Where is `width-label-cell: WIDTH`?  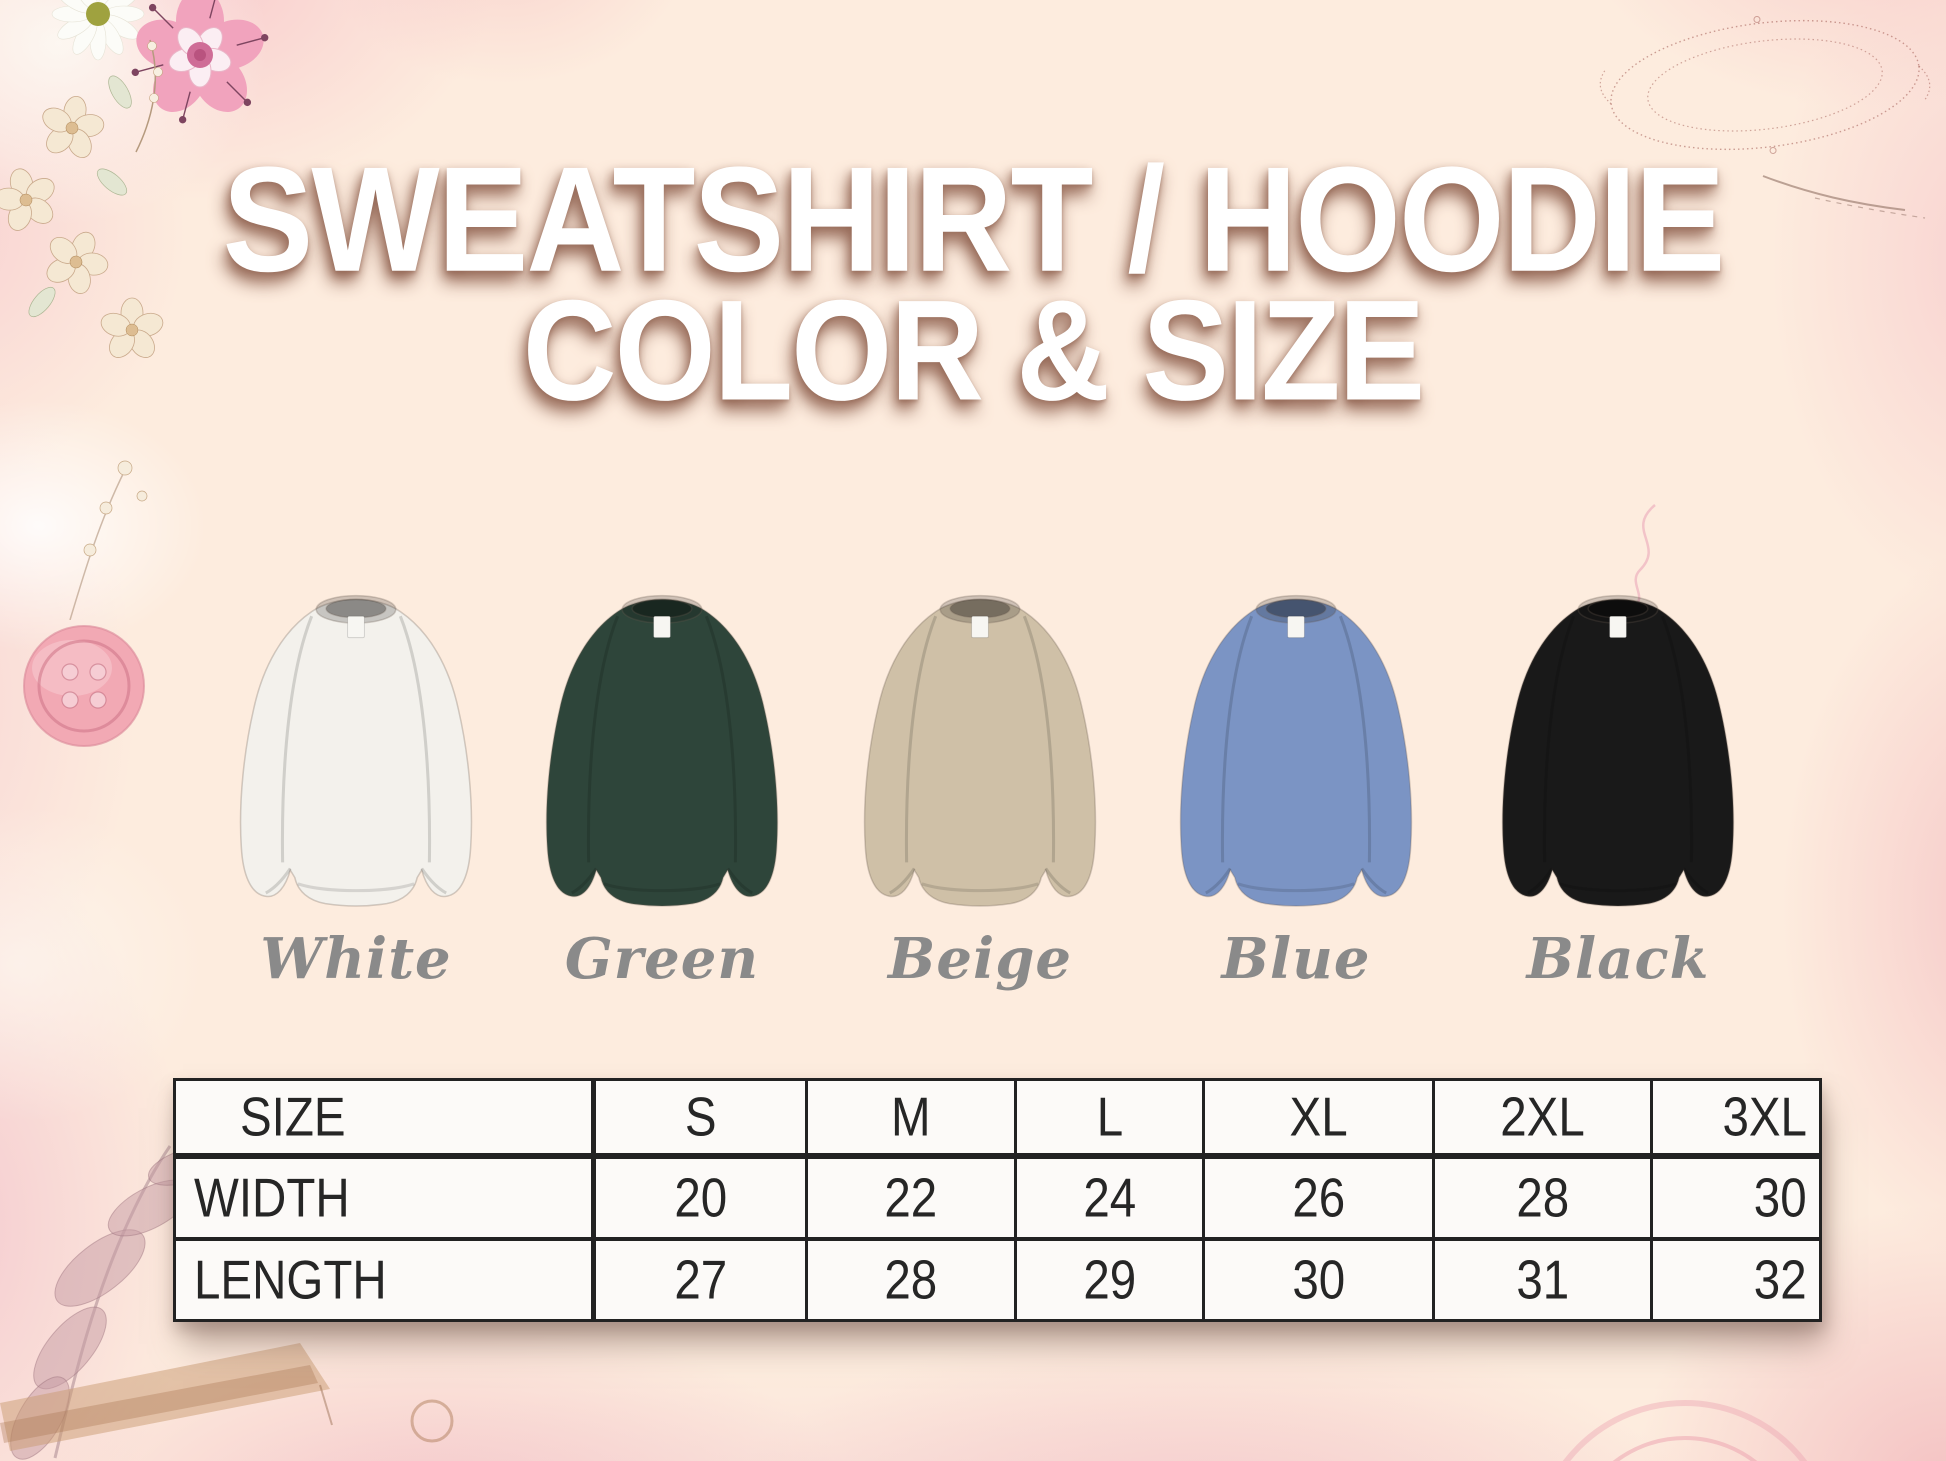 width-label-cell: WIDTH is located at coordinates (384, 1197).